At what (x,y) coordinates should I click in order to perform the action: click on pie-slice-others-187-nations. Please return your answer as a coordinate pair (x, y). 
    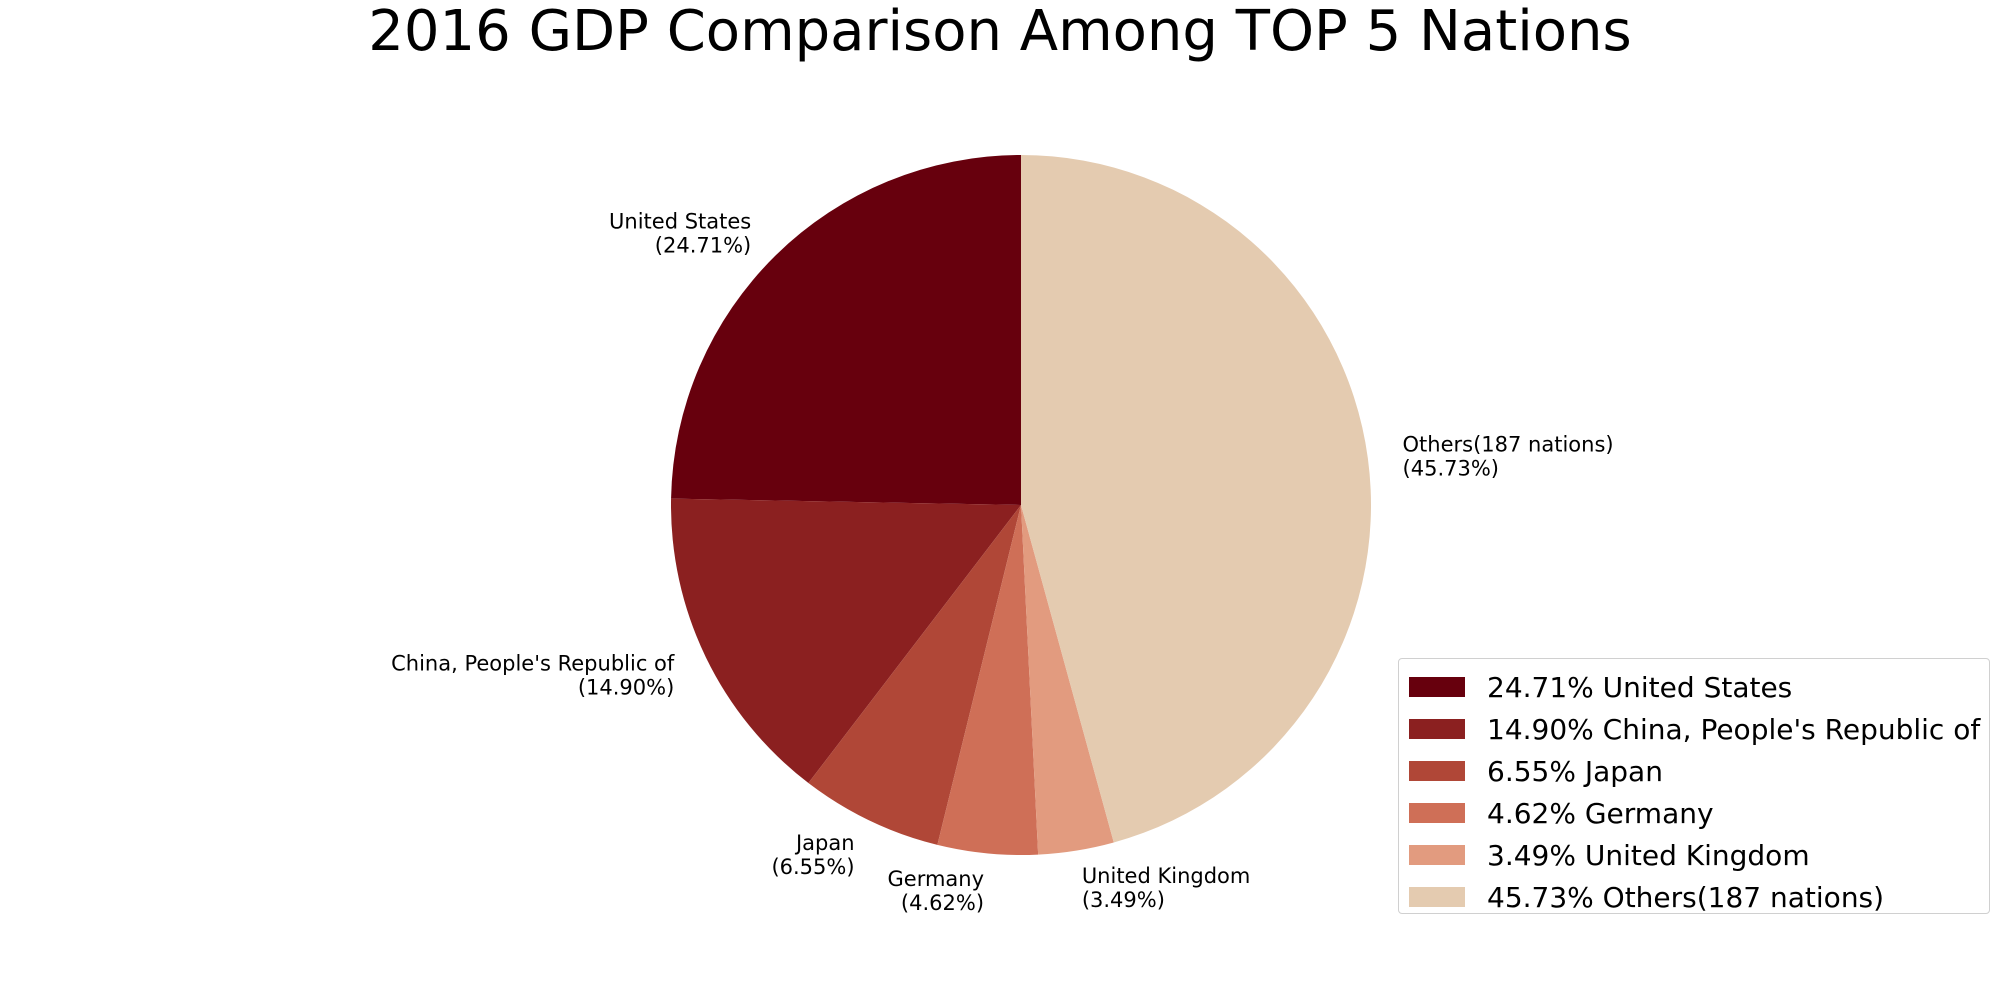
    Looking at the image, I should click on (1196, 499).